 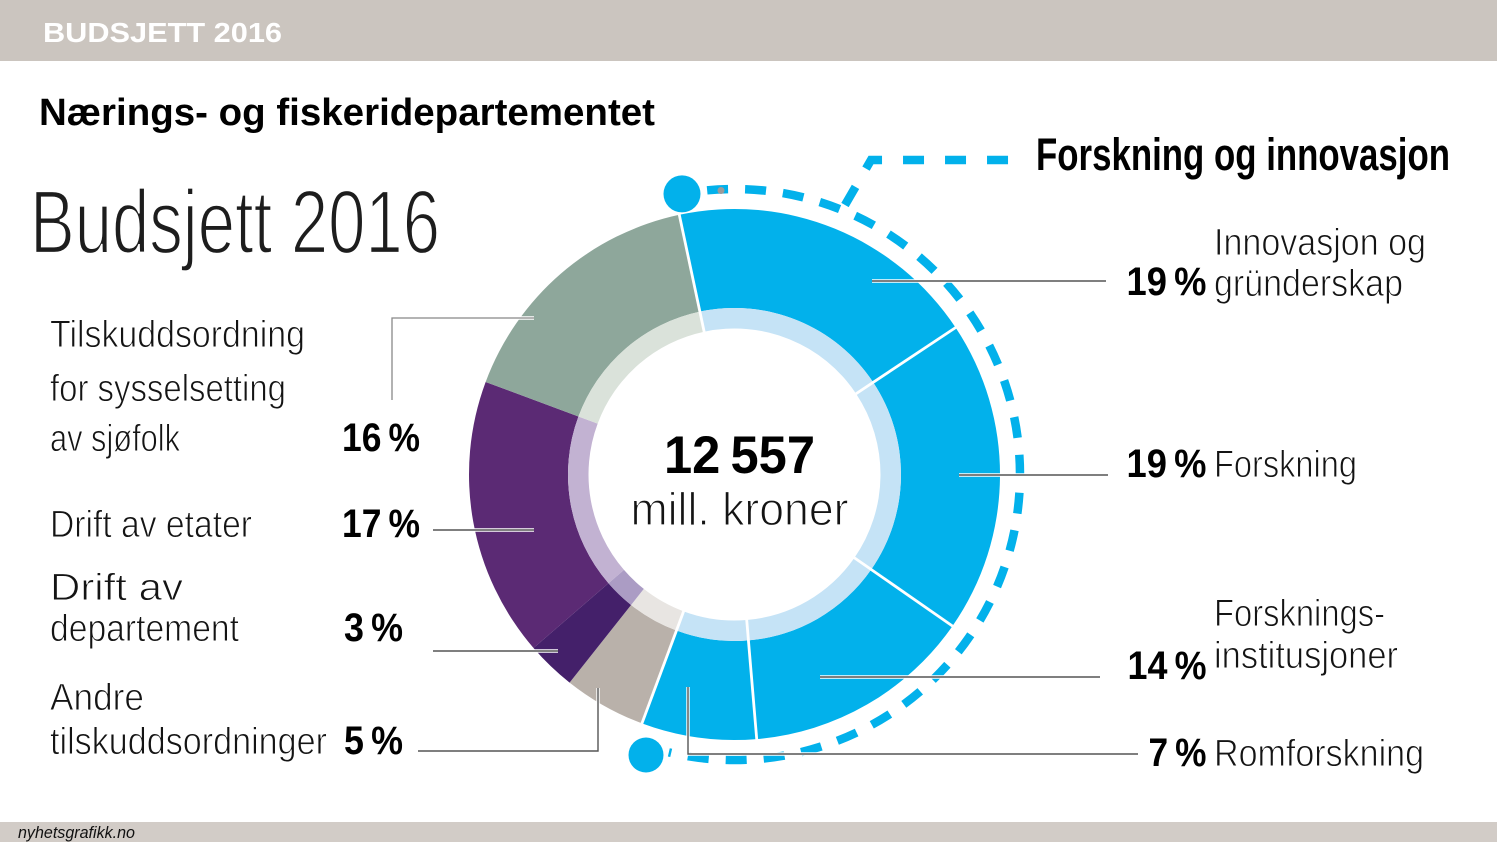 What do you see at coordinates (168, 389) in the screenshot?
I see `svg-text: for sysselsetting` at bounding box center [168, 389].